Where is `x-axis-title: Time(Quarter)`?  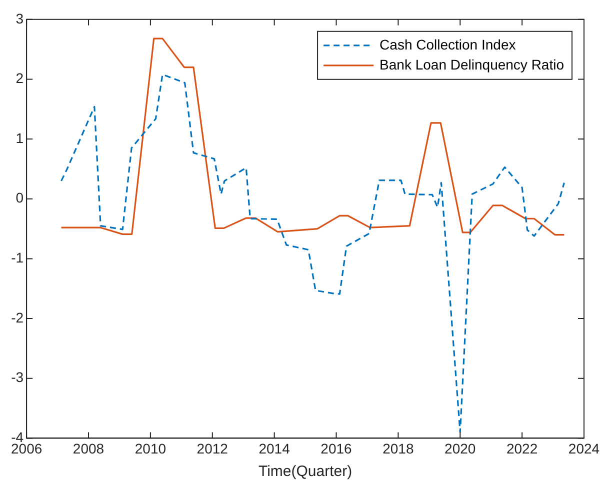
x-axis-title: Time(Quarter) is located at coordinates (305, 471).